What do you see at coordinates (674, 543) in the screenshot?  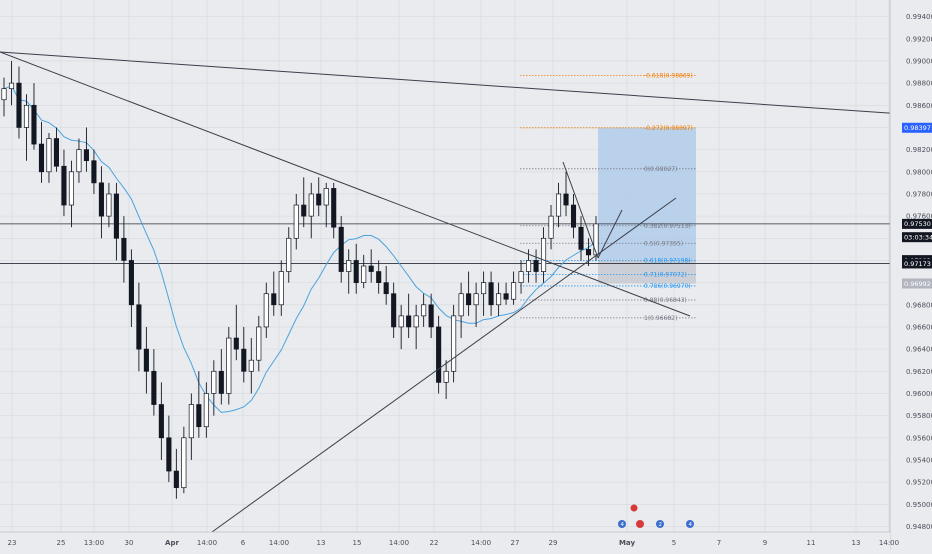 I see `time-tick: 5` at bounding box center [674, 543].